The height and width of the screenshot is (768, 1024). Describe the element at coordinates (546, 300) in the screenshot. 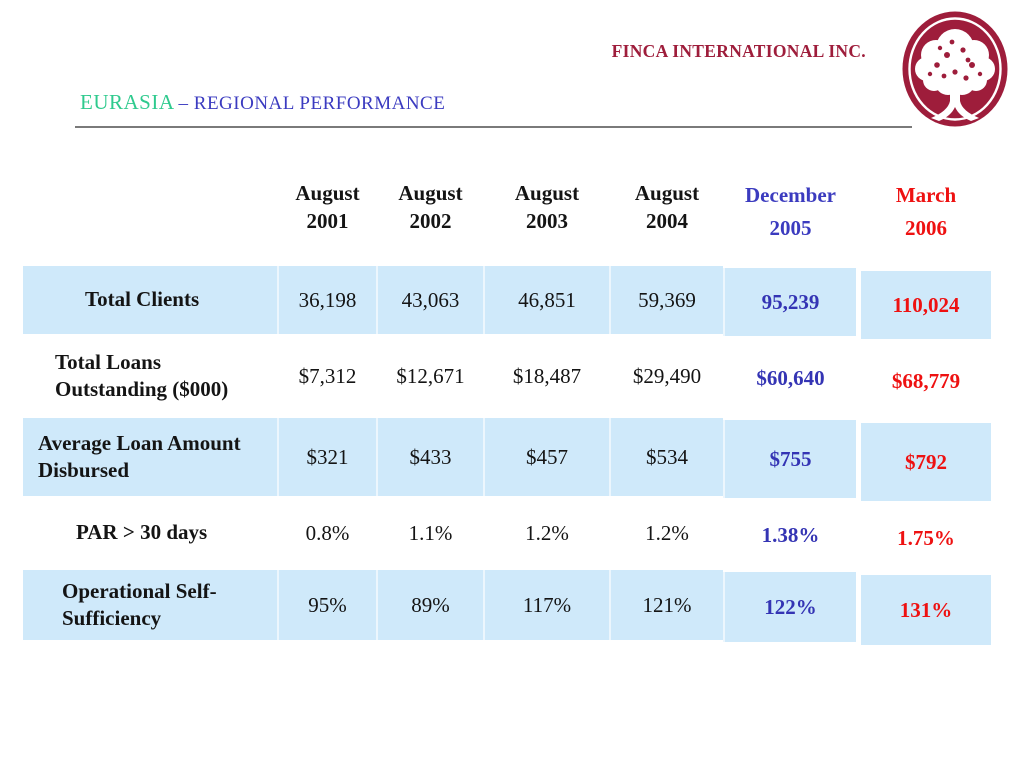

I see `value-cell: 46,851` at that location.